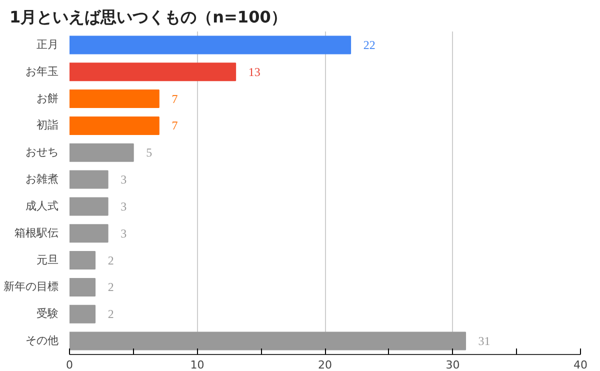  I want to click on chart-title: 1月といえば思いつくもの（n=100）, so click(148, 17).